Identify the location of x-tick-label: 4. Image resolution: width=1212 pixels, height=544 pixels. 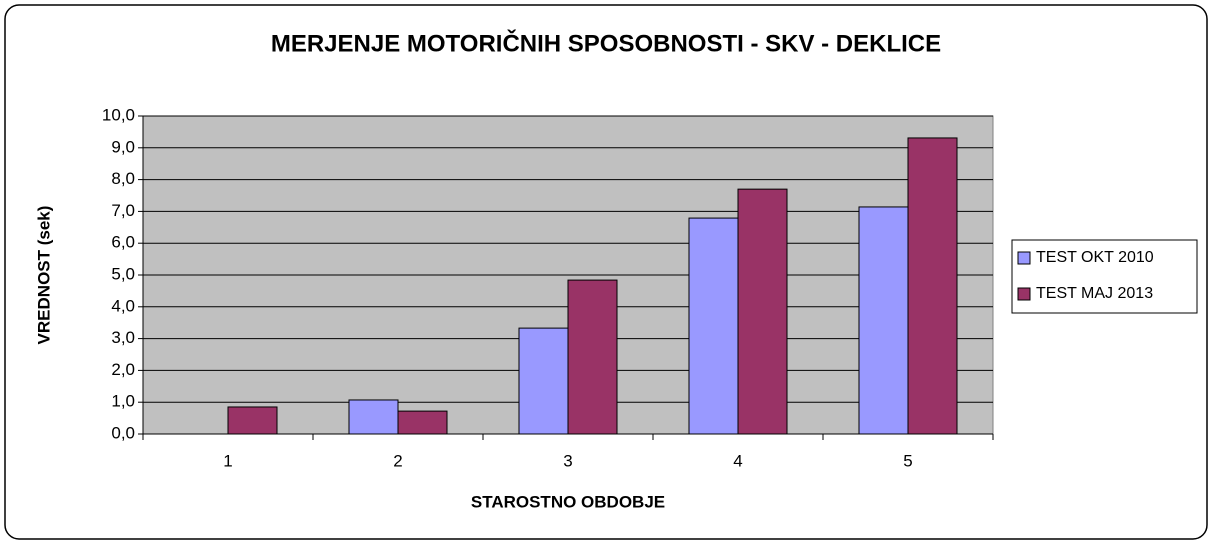
(737, 460).